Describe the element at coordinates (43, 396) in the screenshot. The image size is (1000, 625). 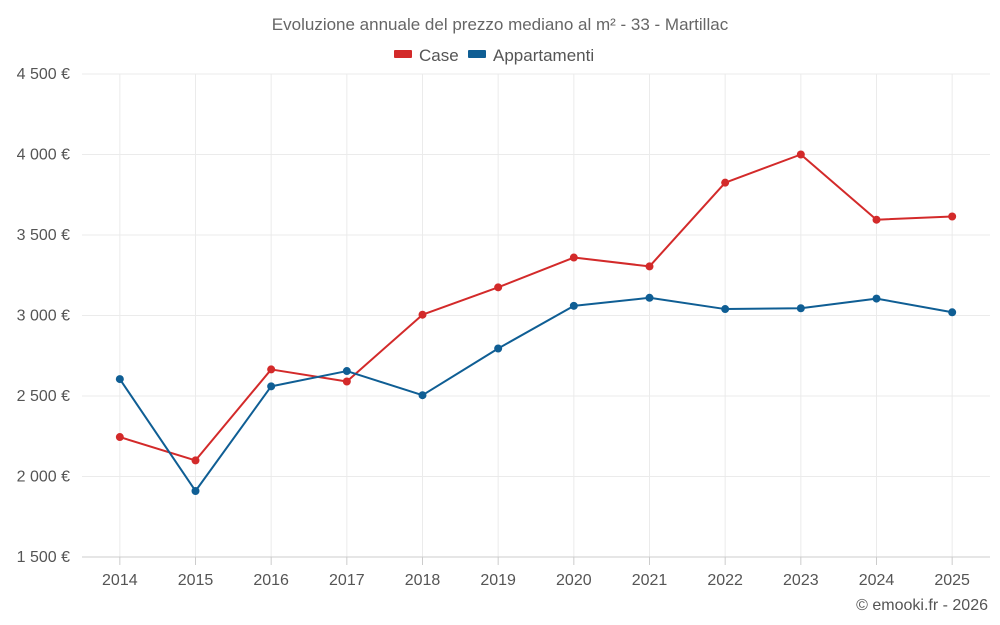
I see `y-tick-label: 2 500 €` at that location.